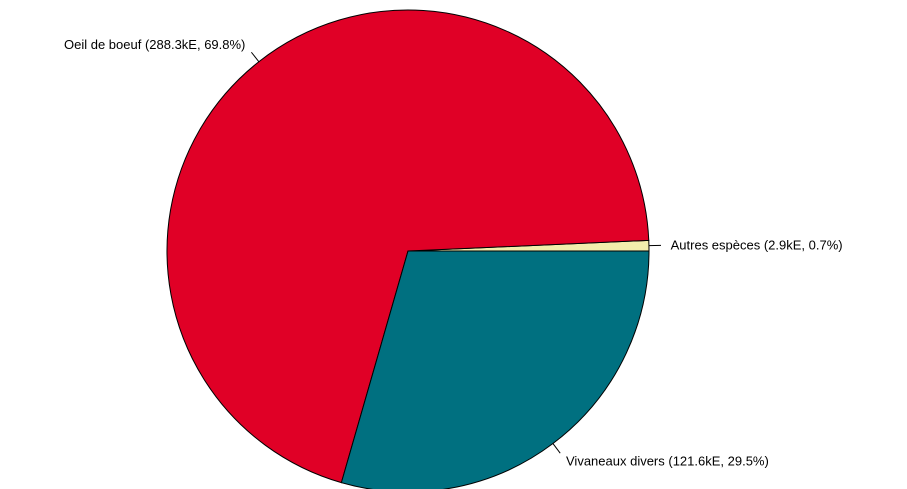  What do you see at coordinates (757, 245) in the screenshot?
I see `slice-label-autres-esp-ces: Autres espèces (2.9kE, 0.7%)` at bounding box center [757, 245].